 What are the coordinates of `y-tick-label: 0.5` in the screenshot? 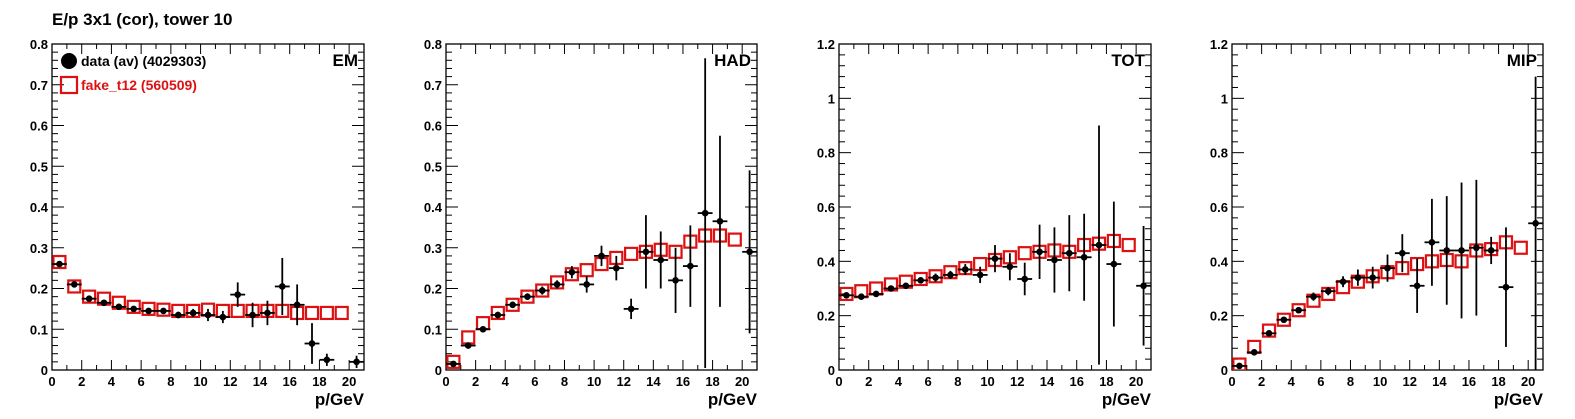 It's located at (39, 166).